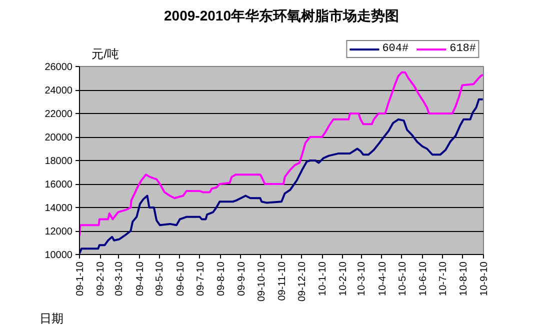 This screenshot has height=335, width=554. I want to click on legend-label: 604#, so click(395, 49).